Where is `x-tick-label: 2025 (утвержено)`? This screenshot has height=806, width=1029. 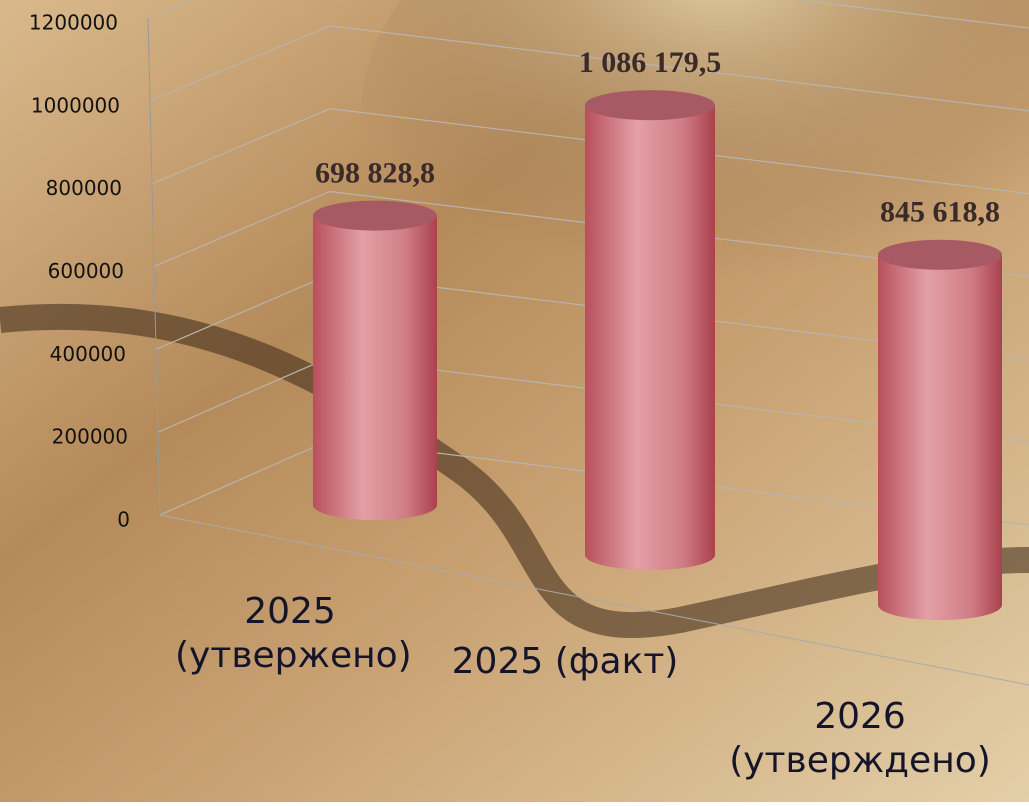 x-tick-label: 2025 (утвержено) is located at coordinates (293, 633).